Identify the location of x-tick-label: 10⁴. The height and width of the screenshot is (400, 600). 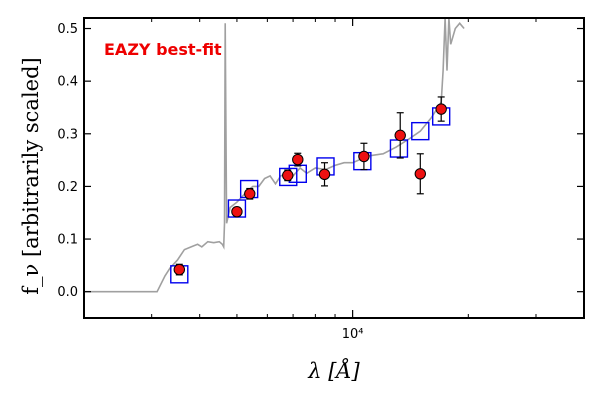
(353, 334).